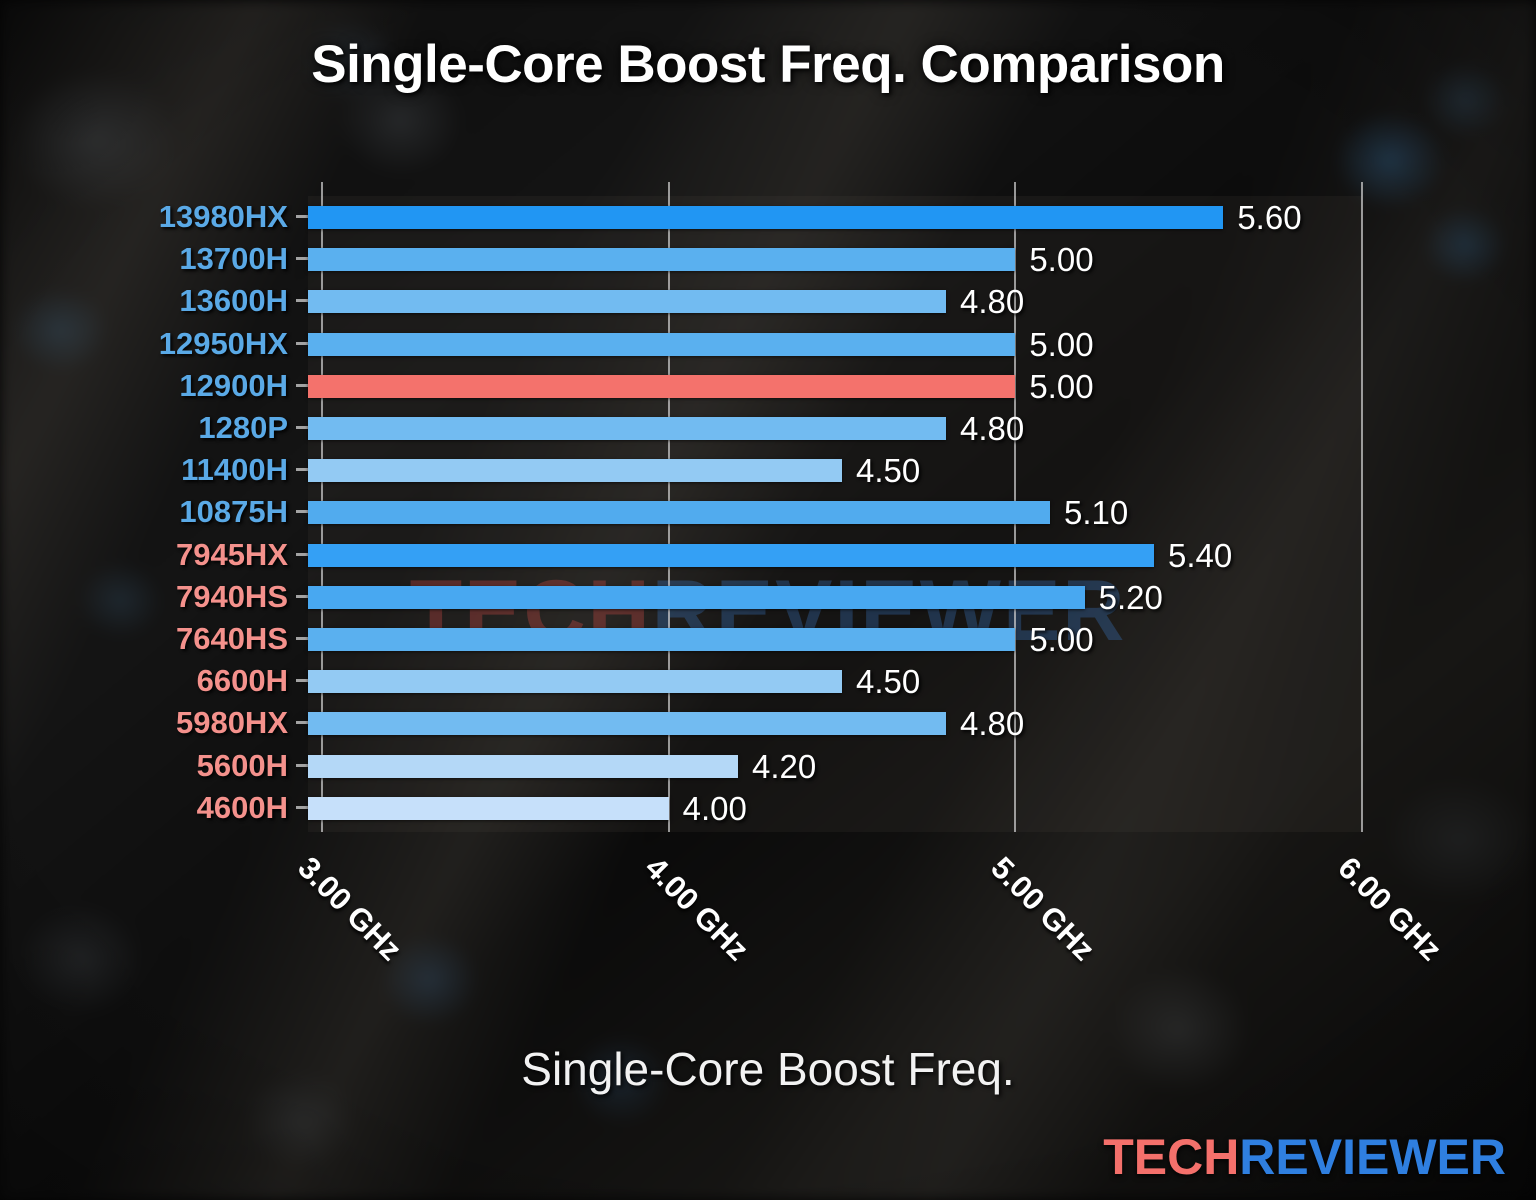  I want to click on bar-value-label: 5.60, so click(1269, 217).